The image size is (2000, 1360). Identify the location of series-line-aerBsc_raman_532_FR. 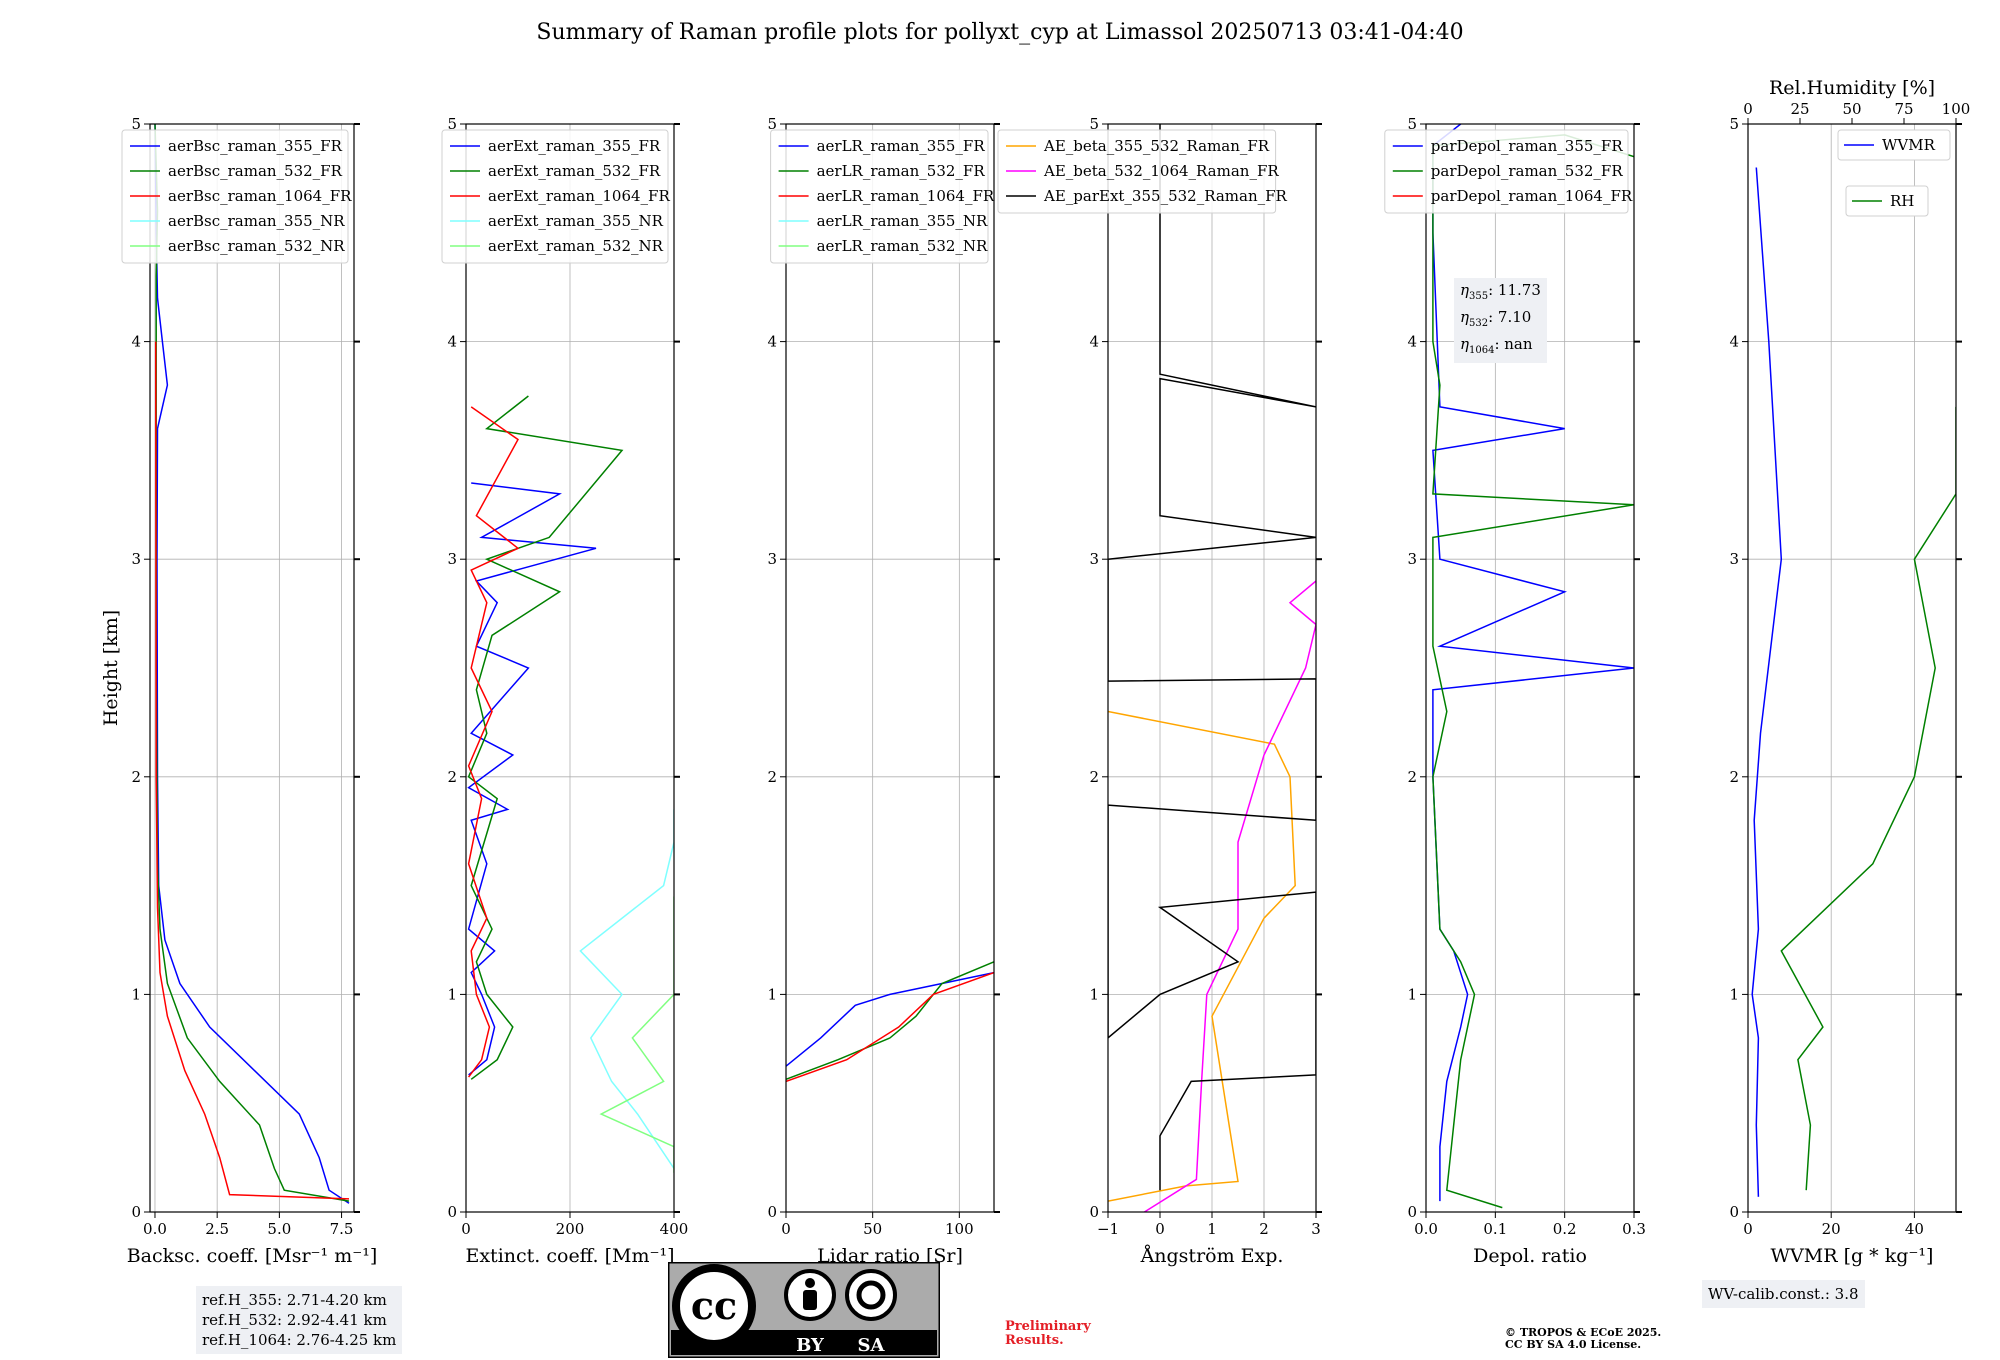
(252, 663).